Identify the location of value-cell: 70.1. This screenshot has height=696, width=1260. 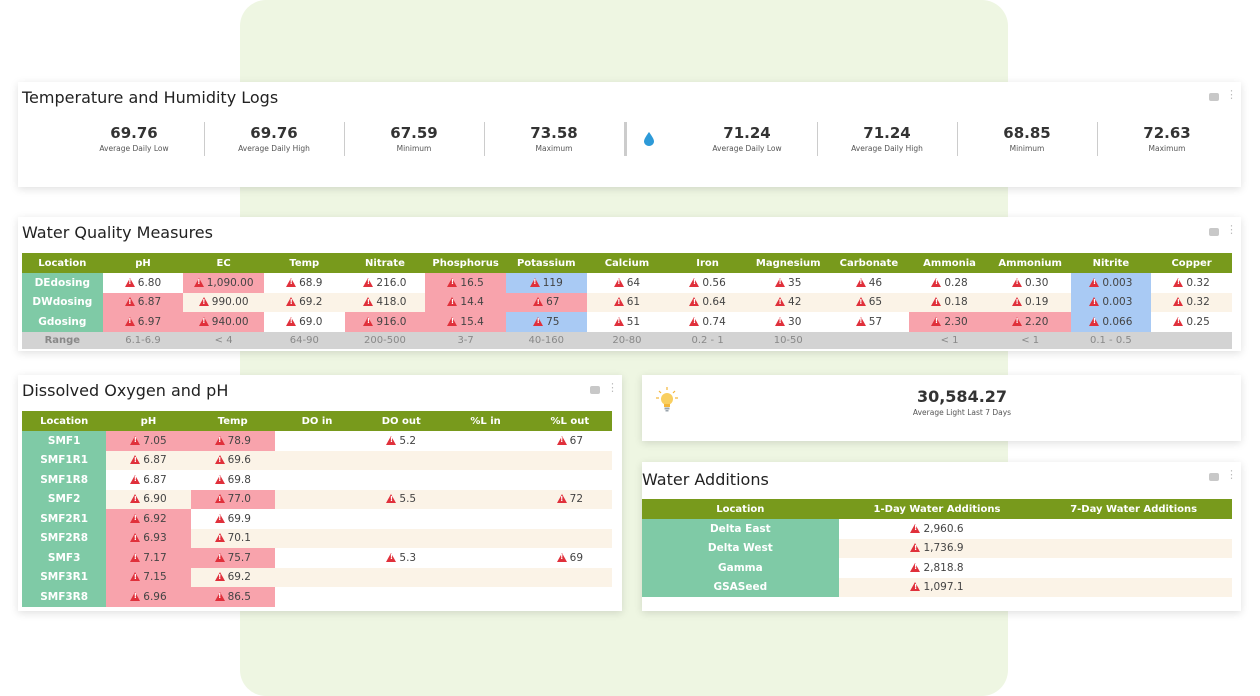
(232, 538).